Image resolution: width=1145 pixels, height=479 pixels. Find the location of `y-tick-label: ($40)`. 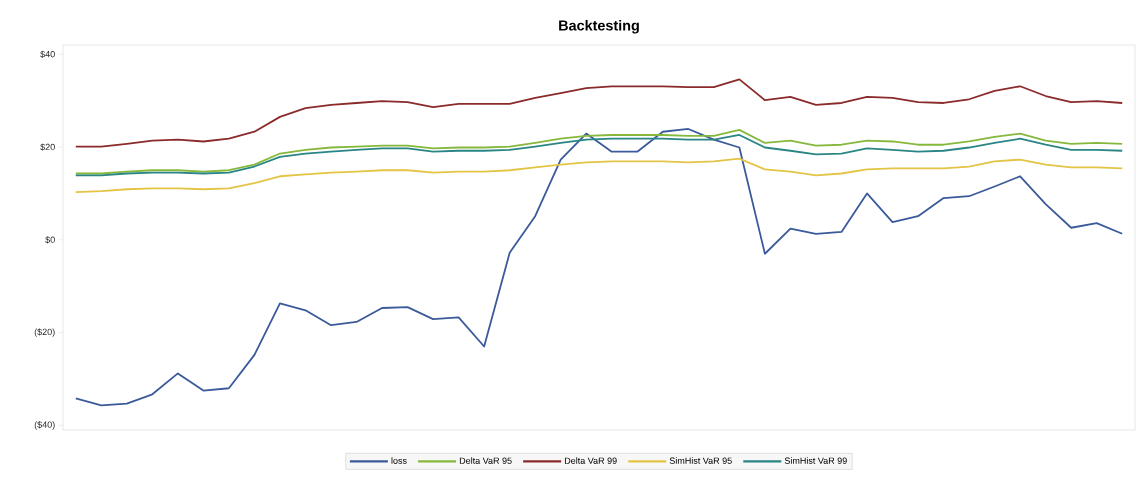

y-tick-label: ($40) is located at coordinates (44, 425).